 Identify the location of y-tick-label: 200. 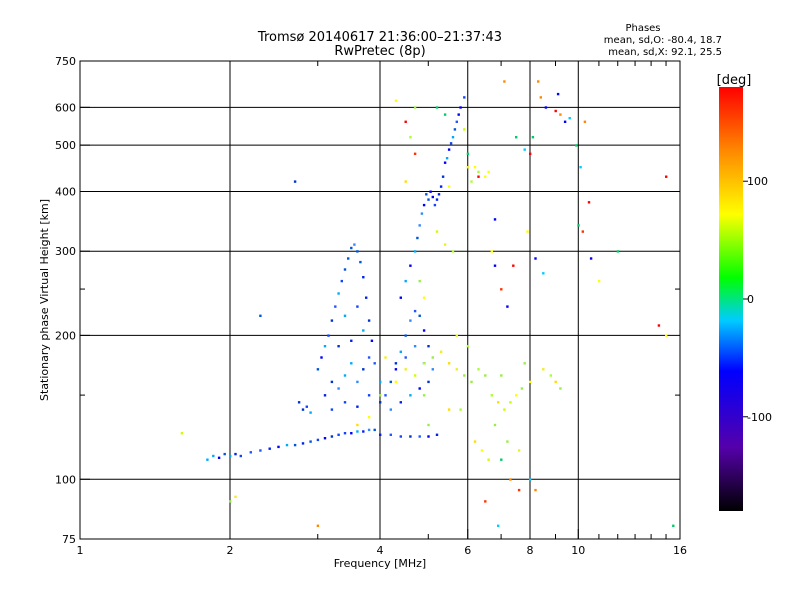
(65, 335).